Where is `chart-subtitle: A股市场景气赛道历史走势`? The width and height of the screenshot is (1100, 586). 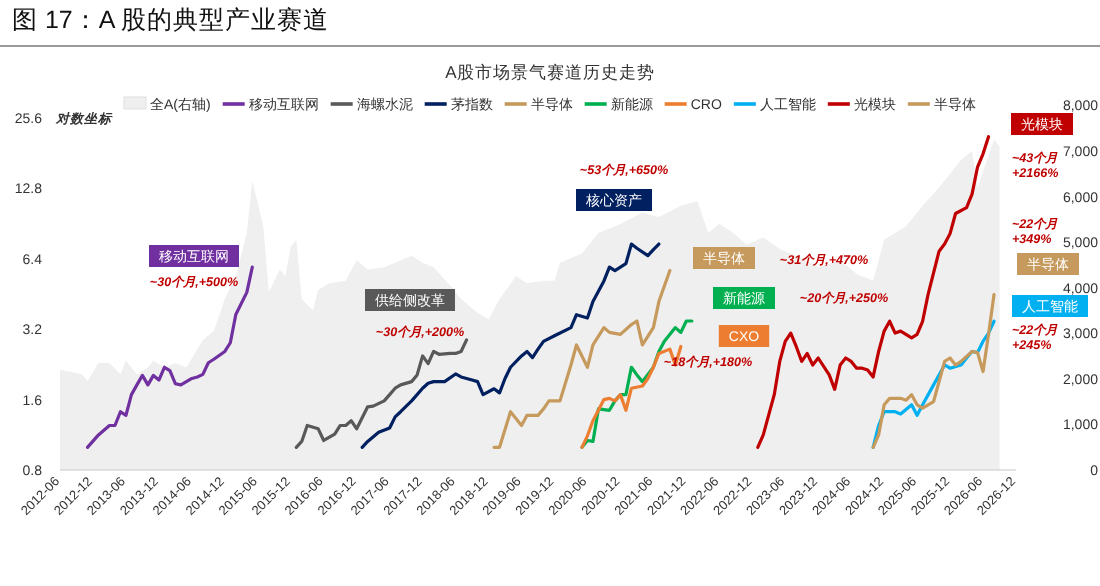
chart-subtitle: A股市场景气赛道历史走势 is located at coordinates (550, 72).